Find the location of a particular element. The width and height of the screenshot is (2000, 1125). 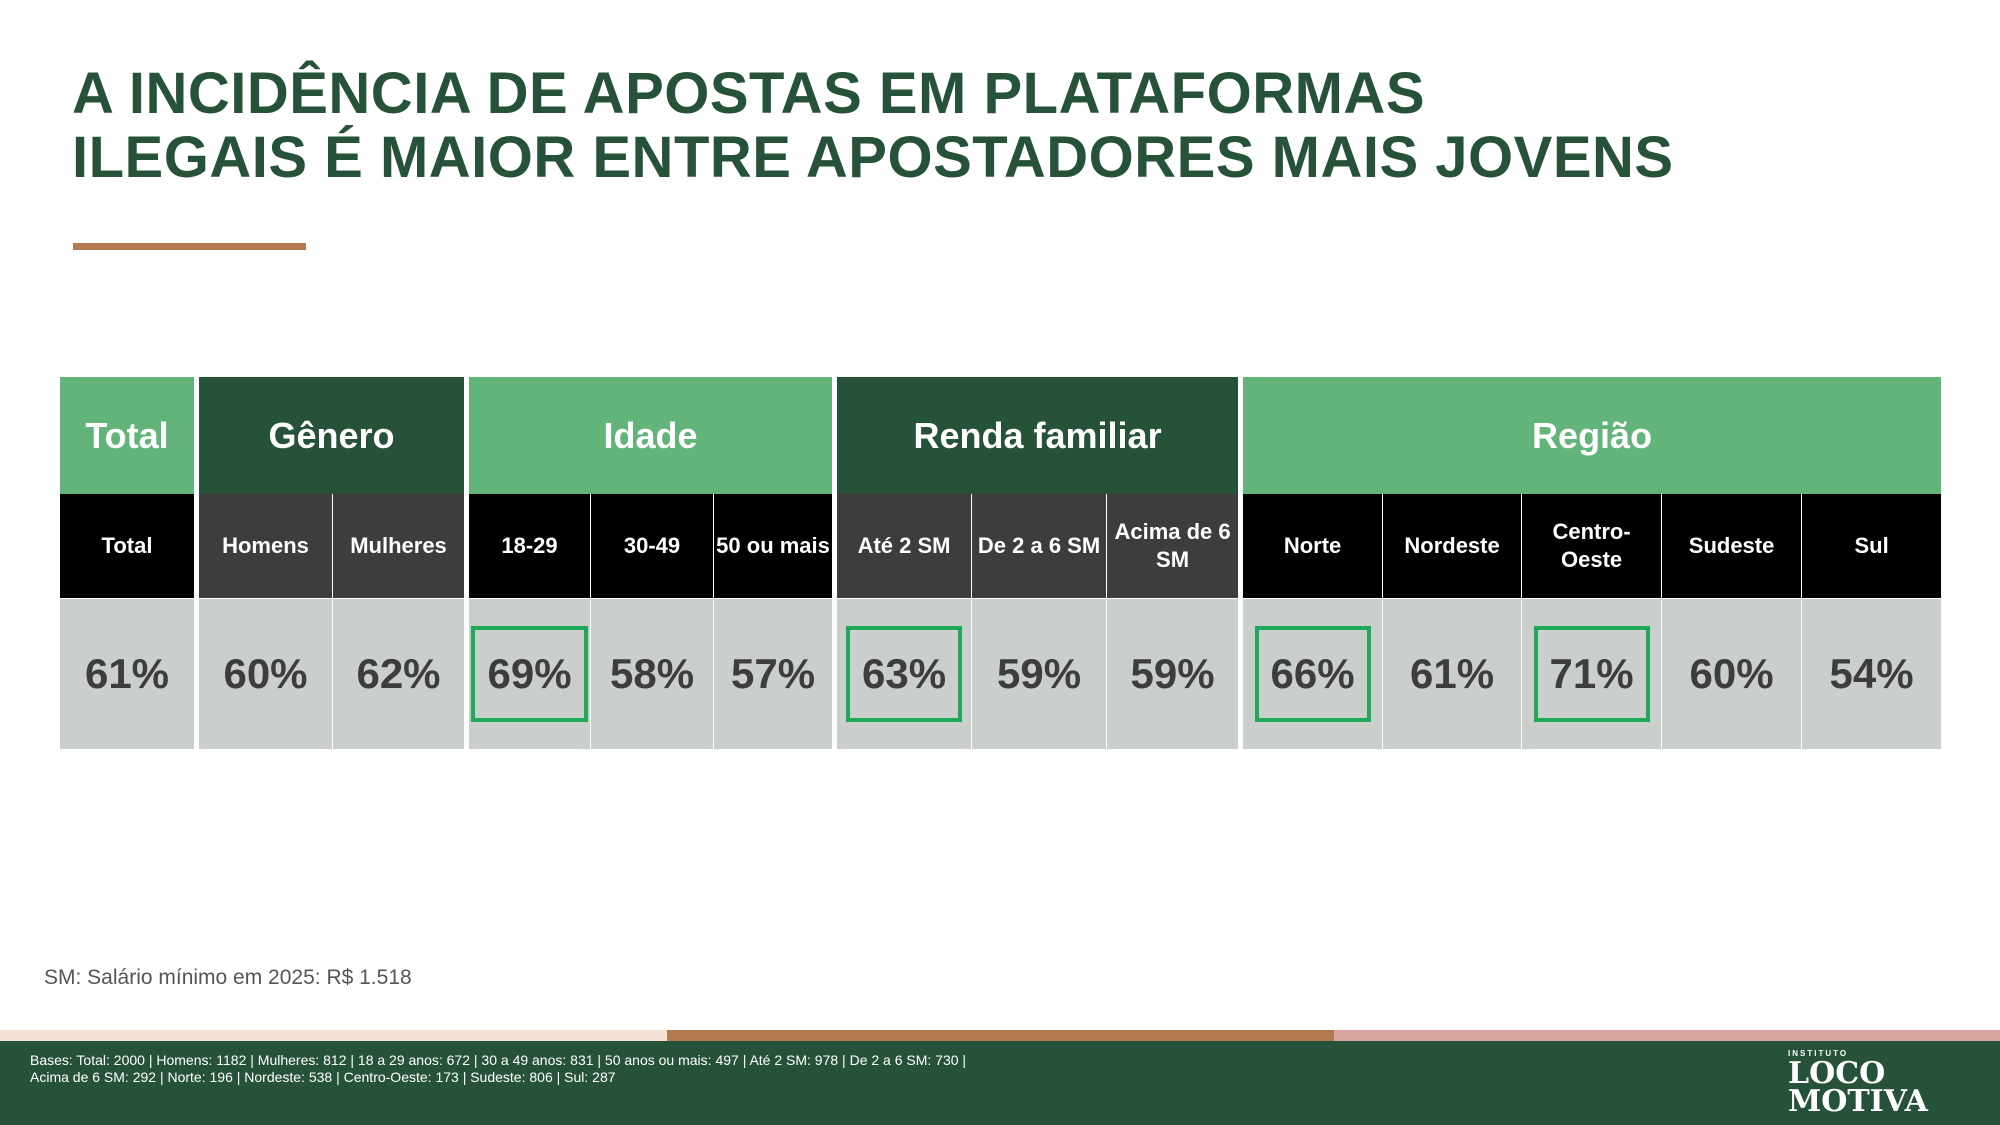

col-header-18-29: 18-29 is located at coordinates (530, 546).